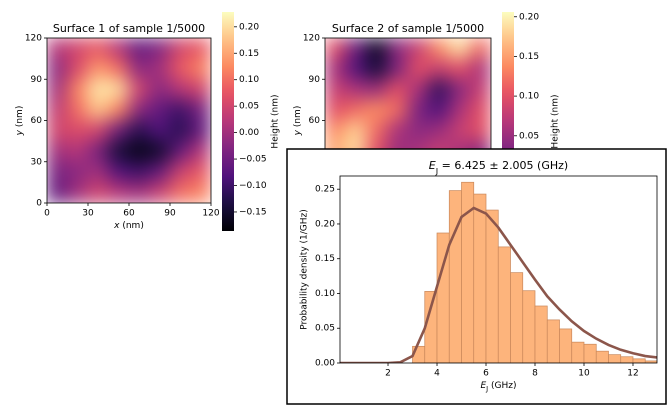 The height and width of the screenshot is (406, 668). I want to click on x-tick-label: 4, so click(437, 374).